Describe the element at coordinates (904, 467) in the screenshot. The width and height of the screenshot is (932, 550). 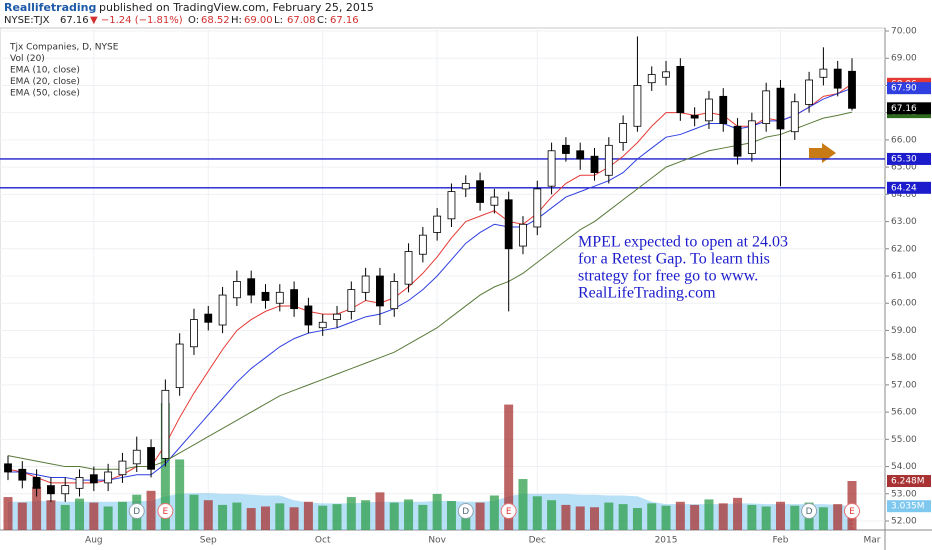
I see `y-tick-label: 54.00` at that location.